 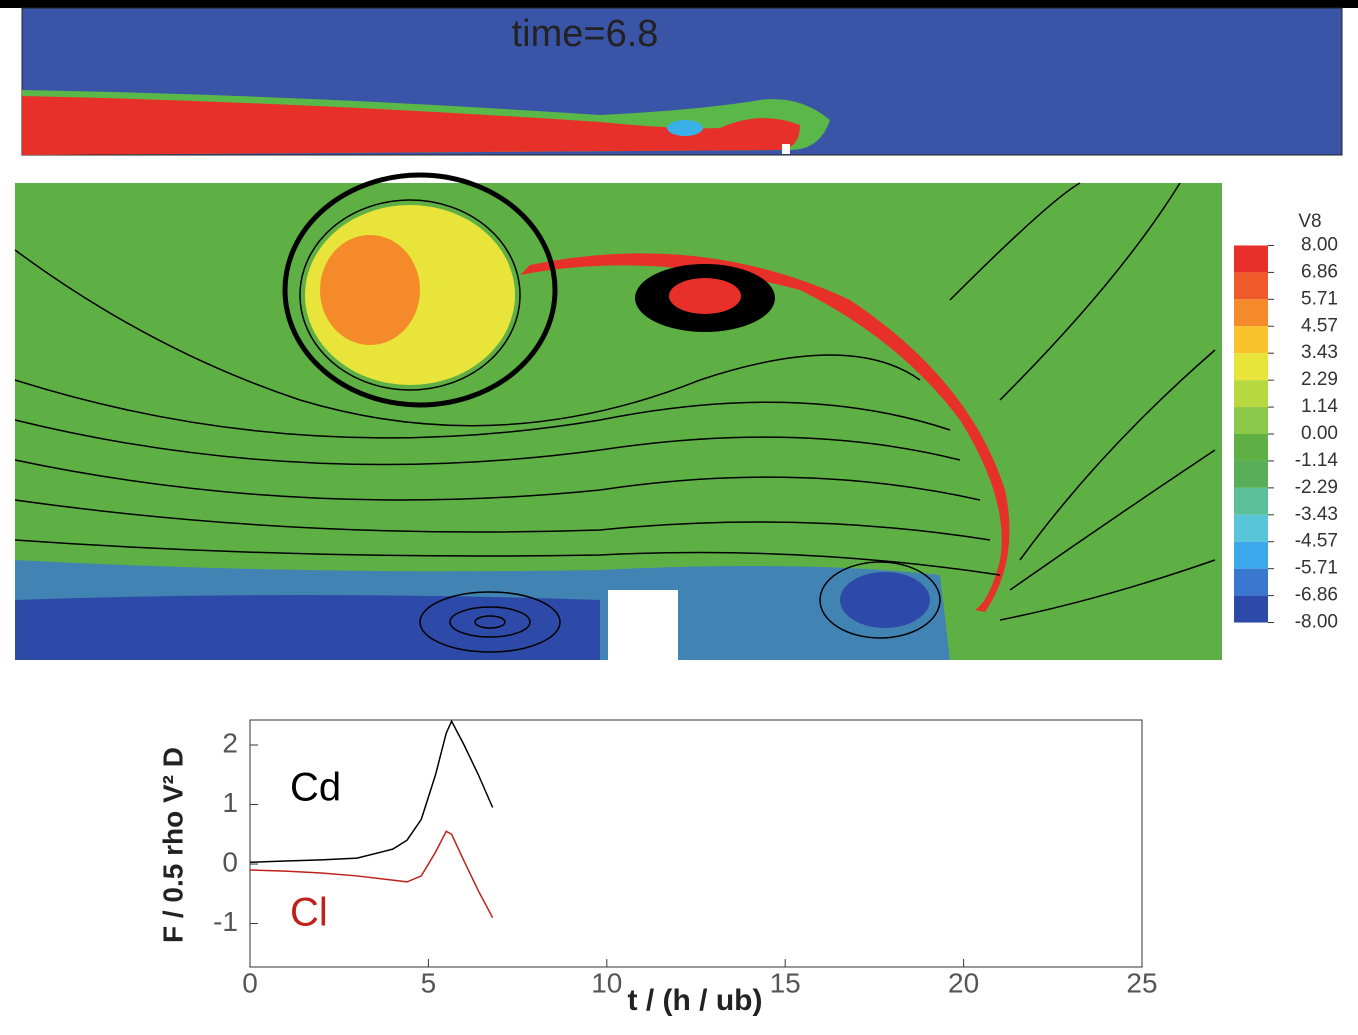 What do you see at coordinates (172, 845) in the screenshot?
I see `y-axis-label: F / 0.5 rho V² D` at bounding box center [172, 845].